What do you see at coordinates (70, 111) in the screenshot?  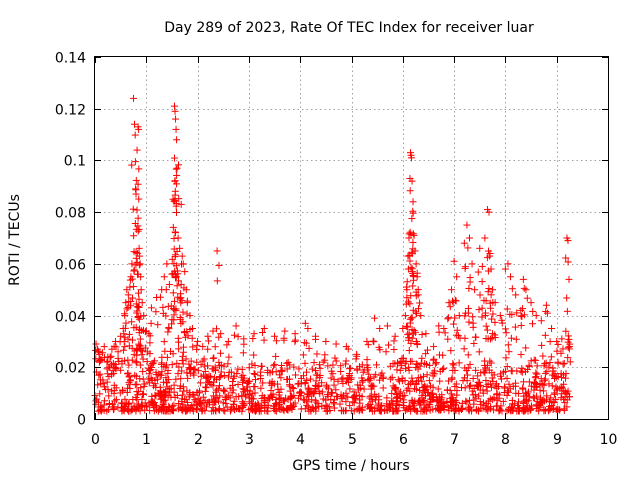 I see `y-tick-label: 0.12` at bounding box center [70, 111].